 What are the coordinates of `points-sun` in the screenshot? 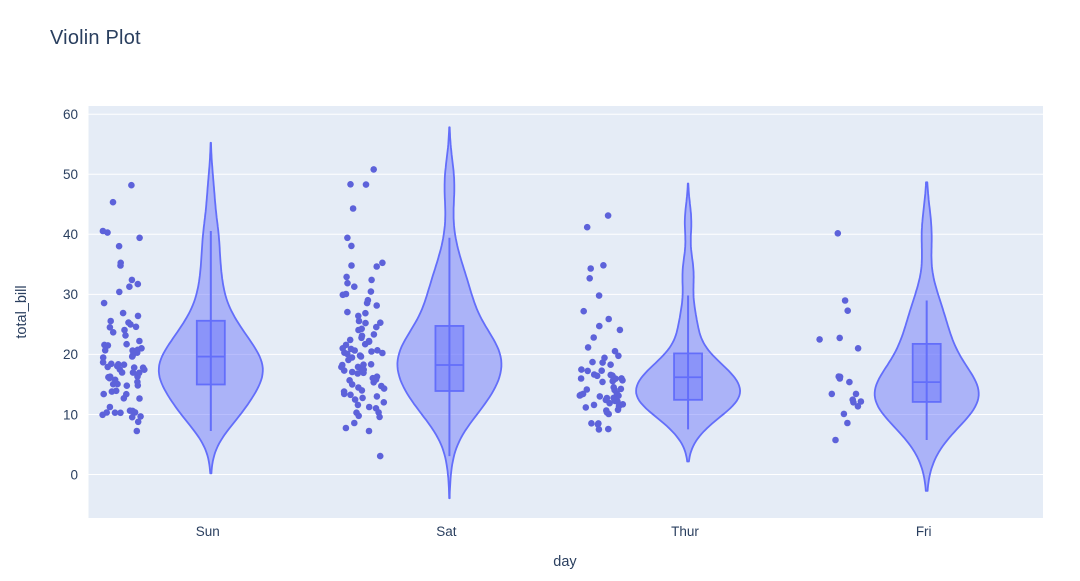 It's located at (123, 308).